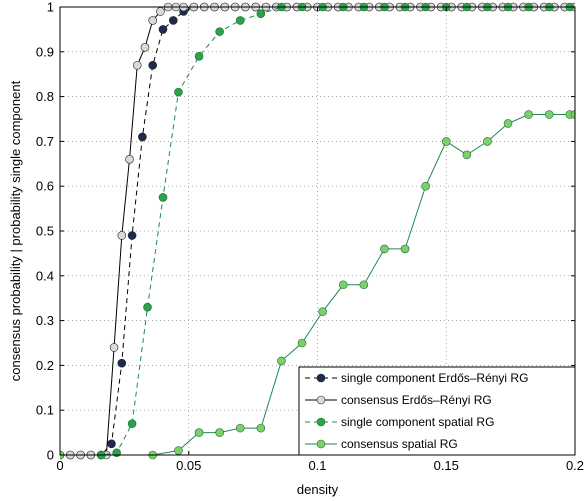 This screenshot has height=501, width=588. I want to click on y-tick-label: 0.4, so click(45, 275).